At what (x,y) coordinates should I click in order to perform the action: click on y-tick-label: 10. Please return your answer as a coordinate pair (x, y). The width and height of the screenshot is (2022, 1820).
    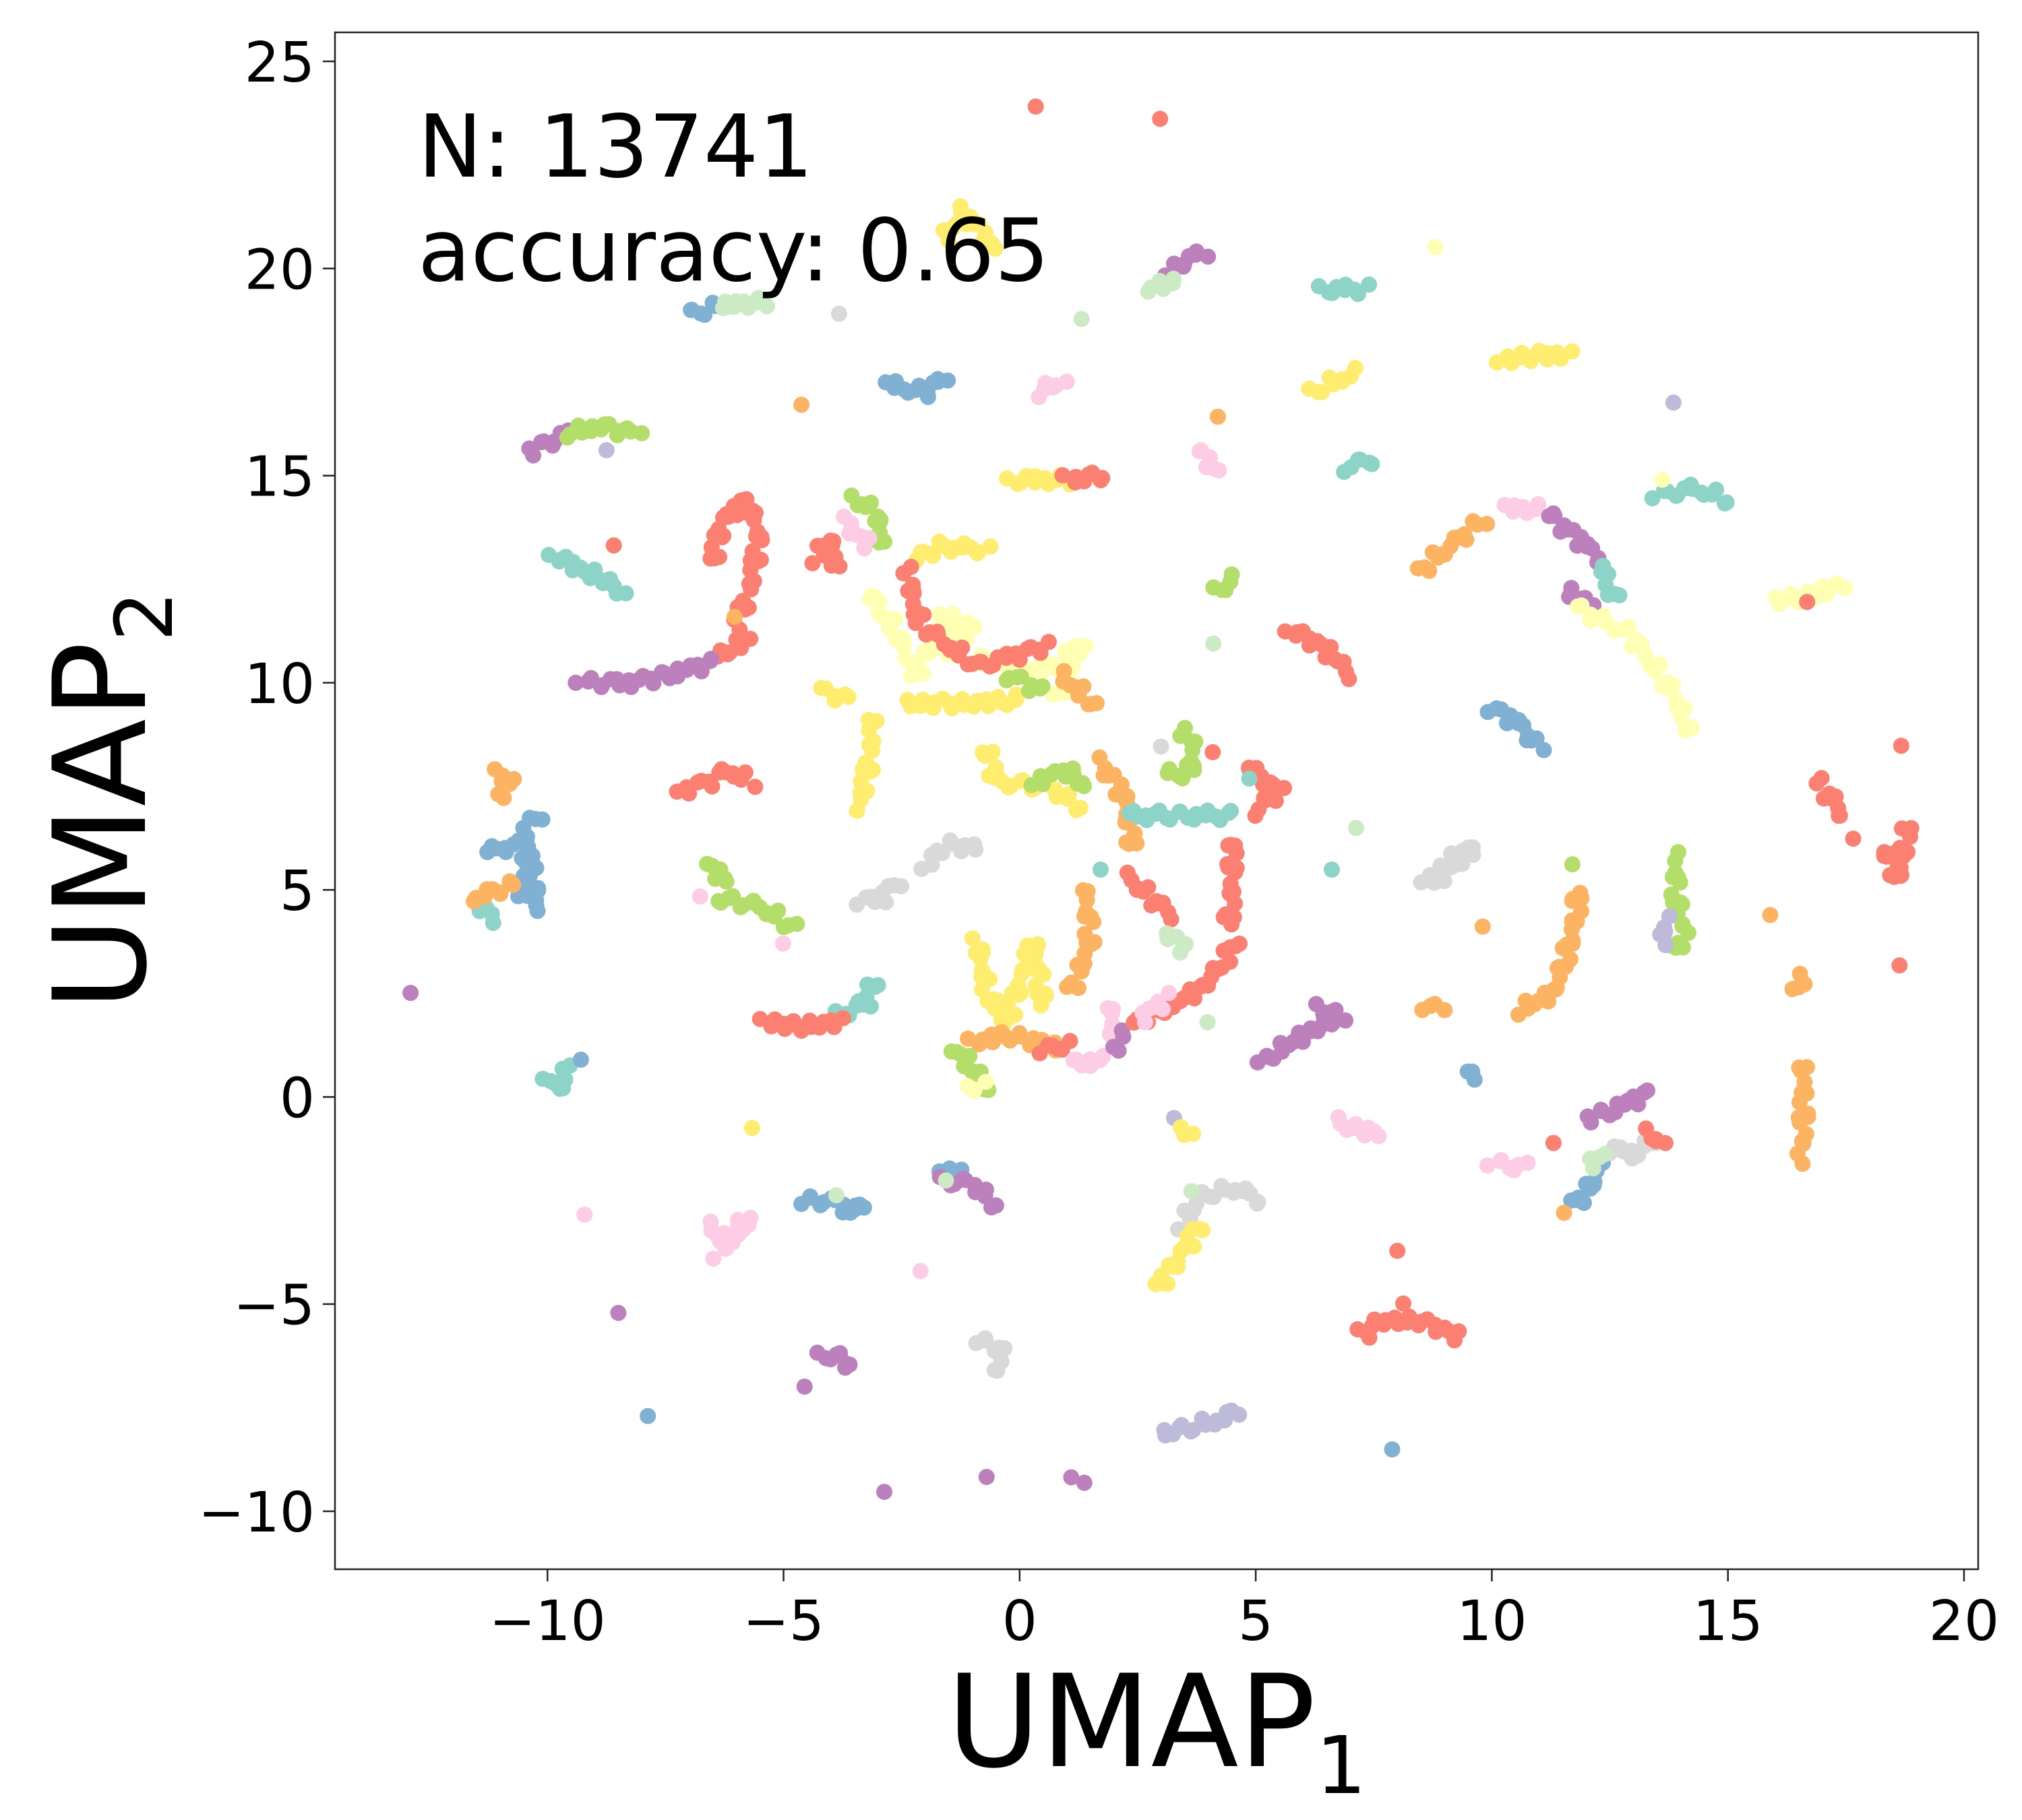
    Looking at the image, I should click on (280, 685).